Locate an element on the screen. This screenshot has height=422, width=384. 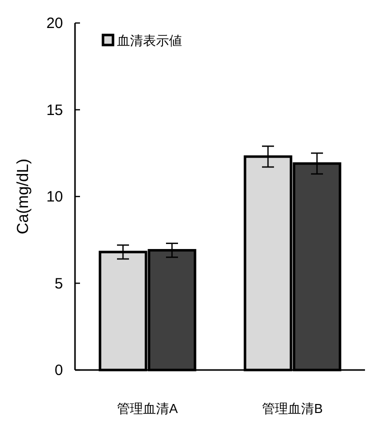
legend-label: 血清表示値 is located at coordinates (149, 40).